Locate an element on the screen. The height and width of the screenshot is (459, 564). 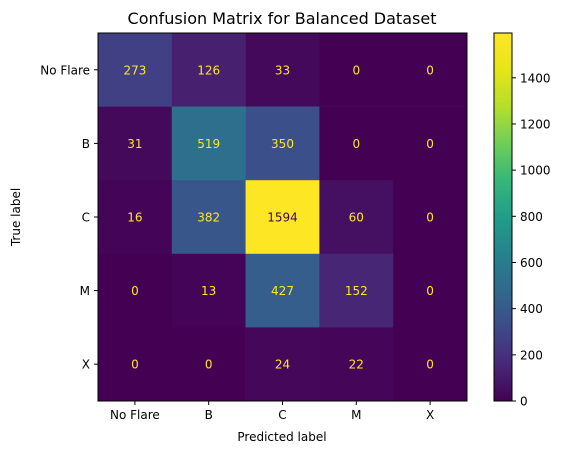
cell-value-label: 126 is located at coordinates (208, 70).